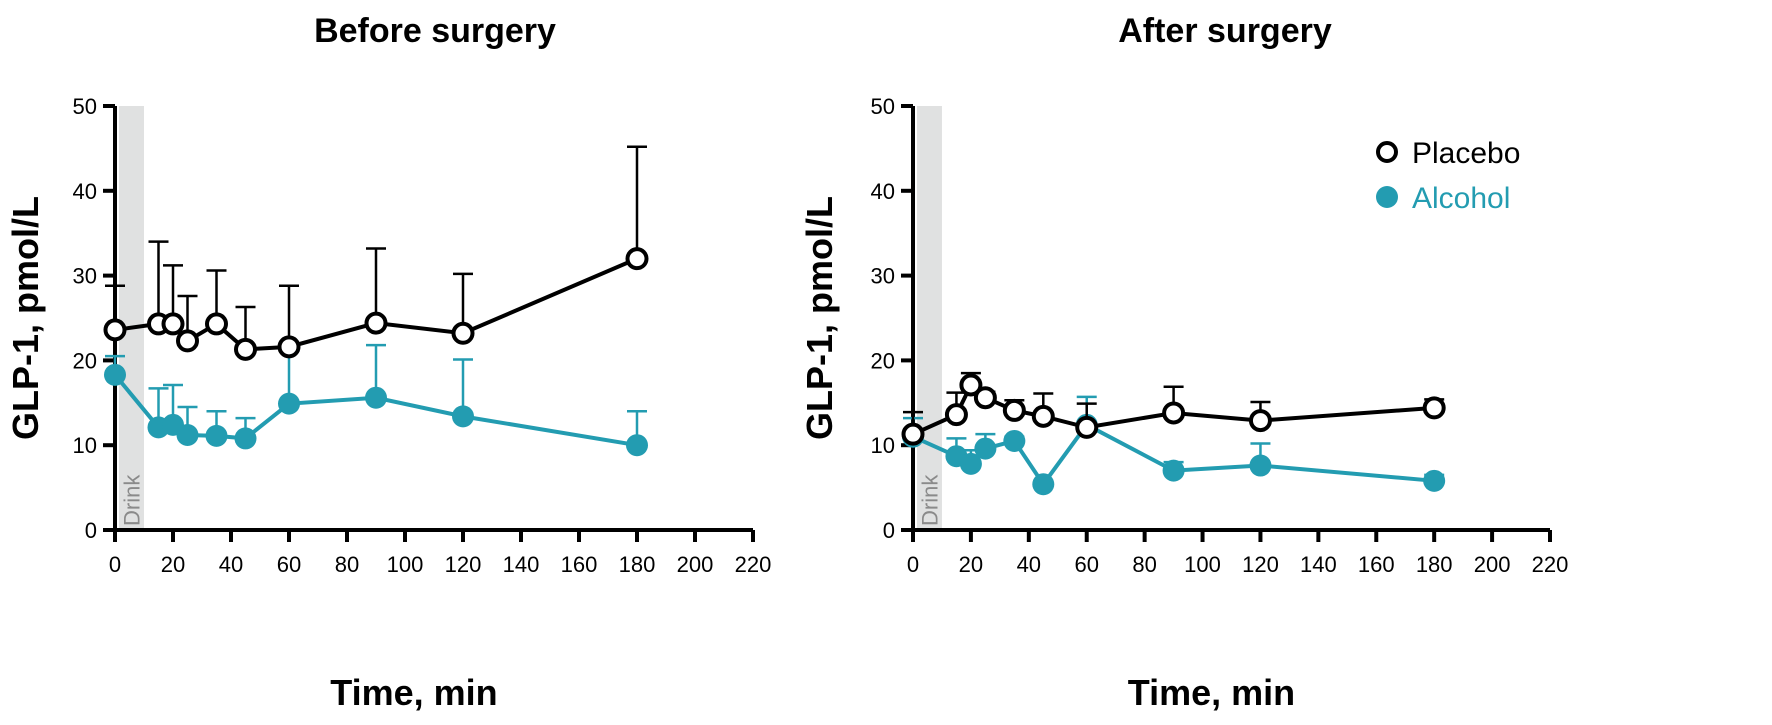 This screenshot has width=1772, height=725. What do you see at coordinates (1466, 153) in the screenshot?
I see `legend-label-placebo: Placebo` at bounding box center [1466, 153].